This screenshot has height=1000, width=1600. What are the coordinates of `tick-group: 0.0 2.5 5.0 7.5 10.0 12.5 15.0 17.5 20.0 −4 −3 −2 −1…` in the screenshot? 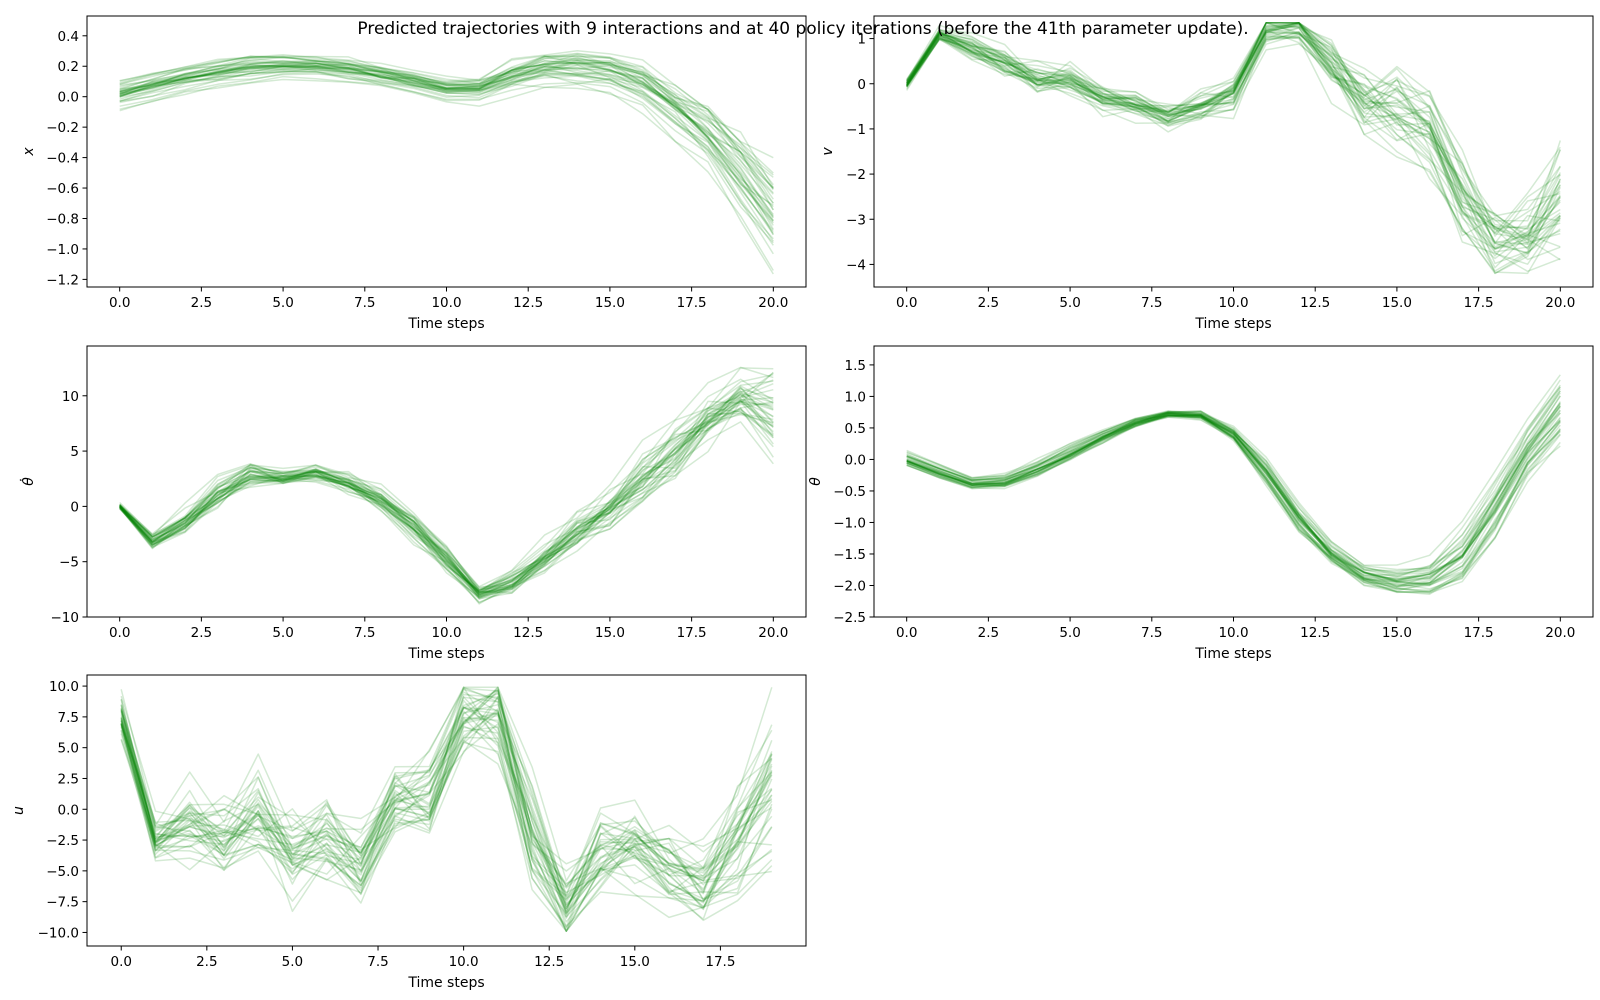 It's located at (1210, 171).